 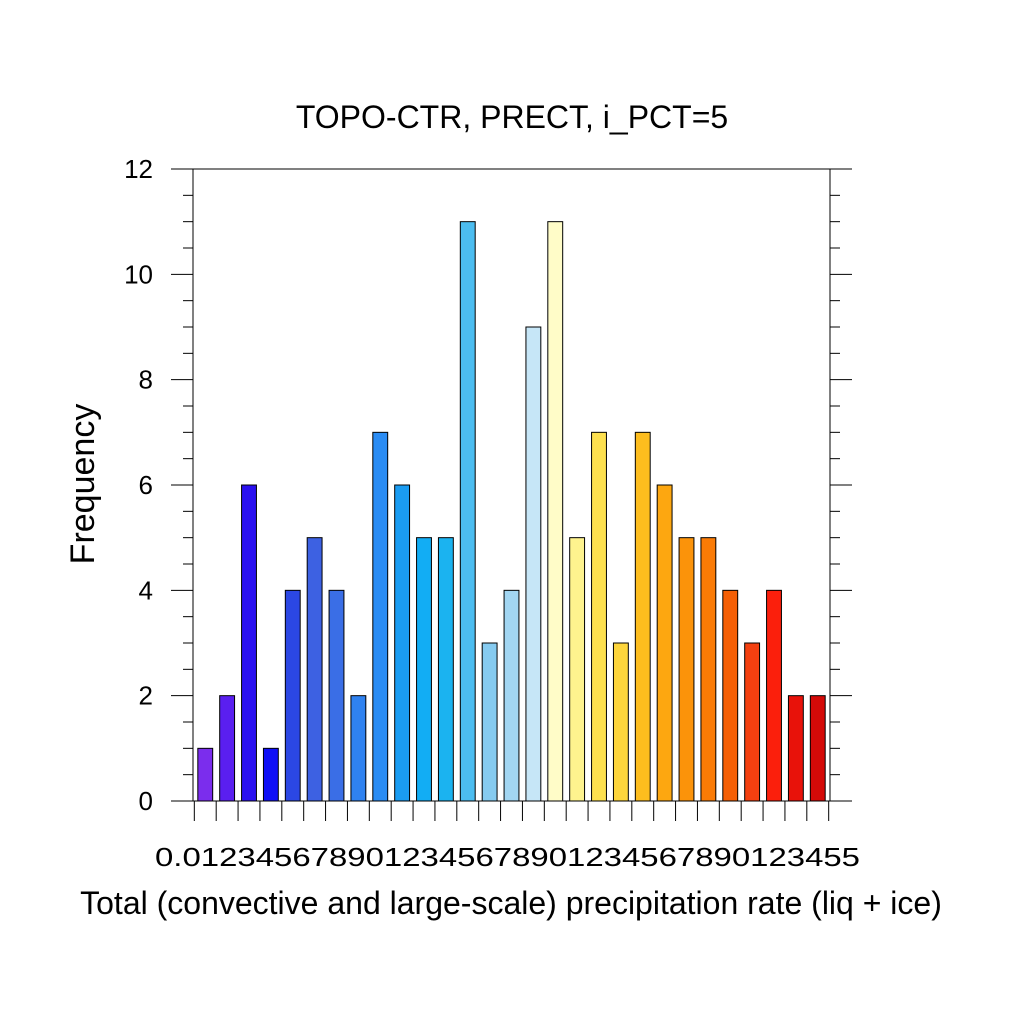 I want to click on y-axis-label: Frequency, so click(x=83, y=484).